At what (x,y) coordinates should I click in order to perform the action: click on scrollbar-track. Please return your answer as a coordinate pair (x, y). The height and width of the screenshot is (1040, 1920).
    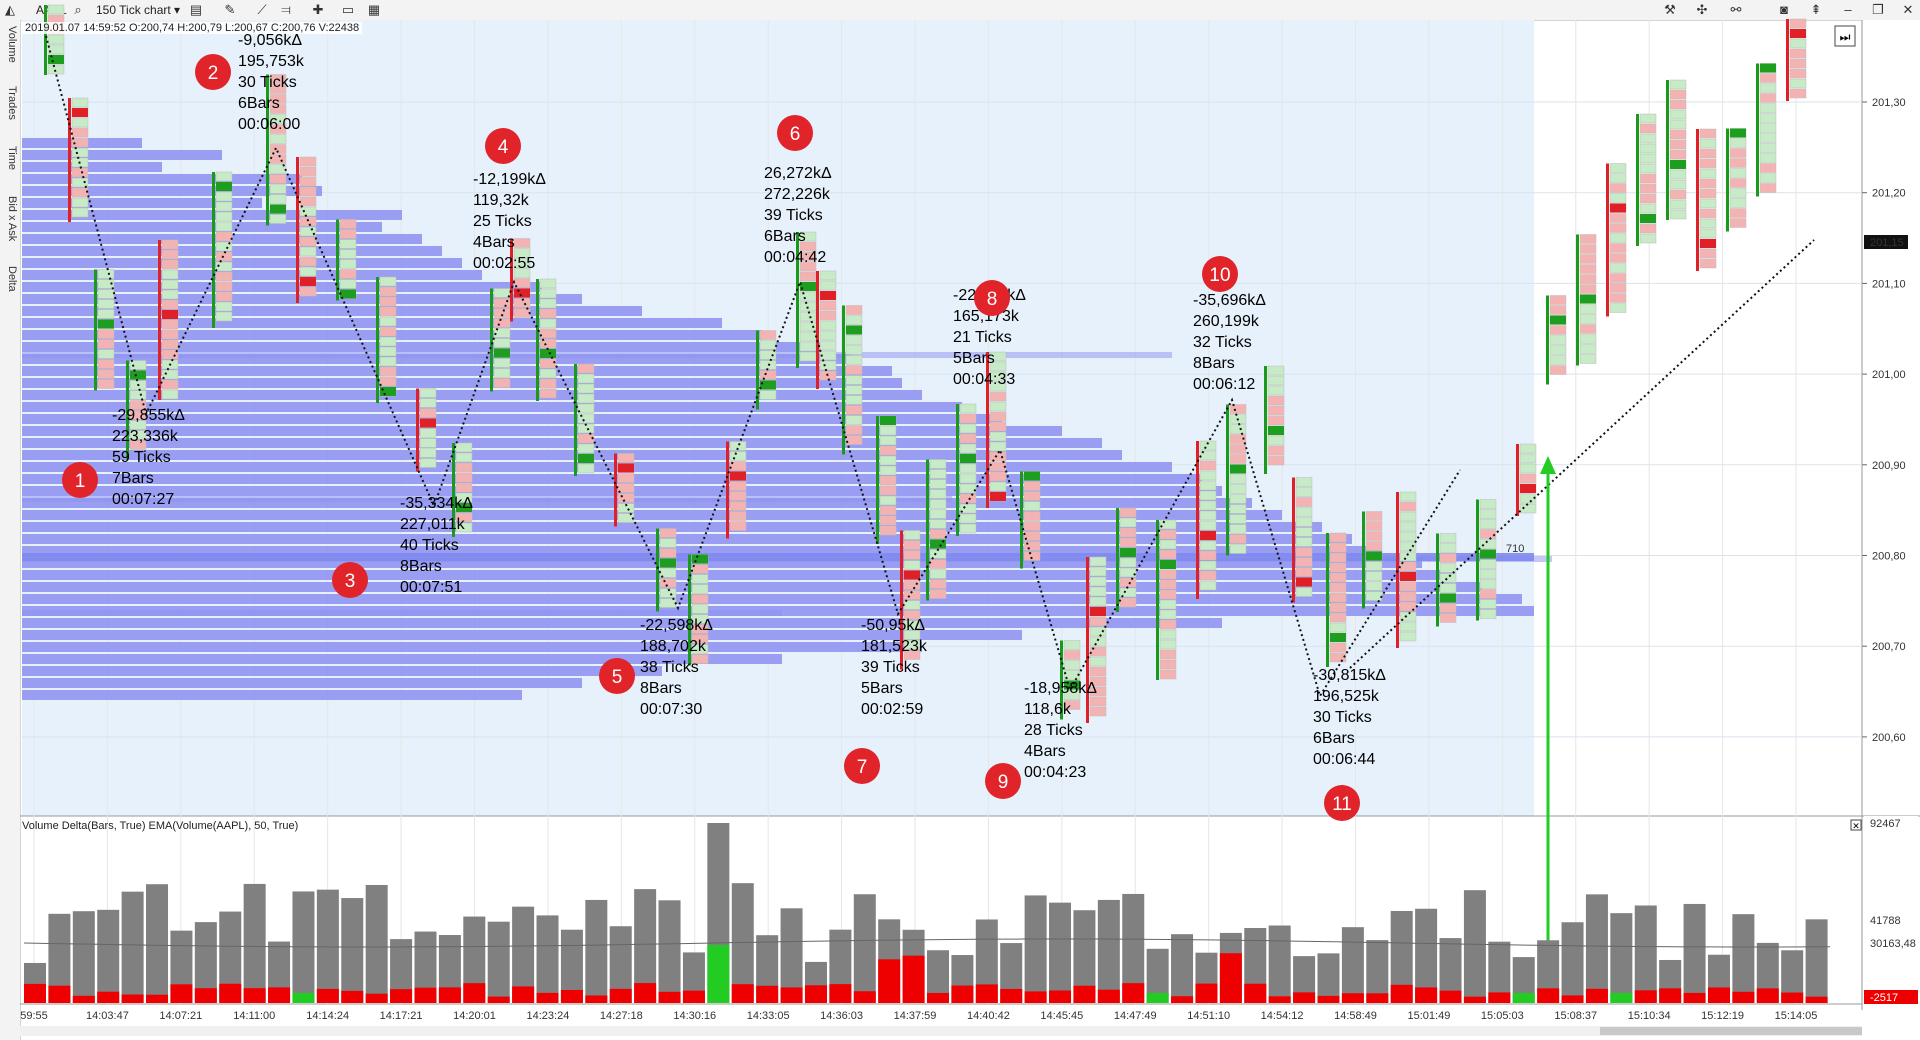
    Looking at the image, I should click on (941, 1031).